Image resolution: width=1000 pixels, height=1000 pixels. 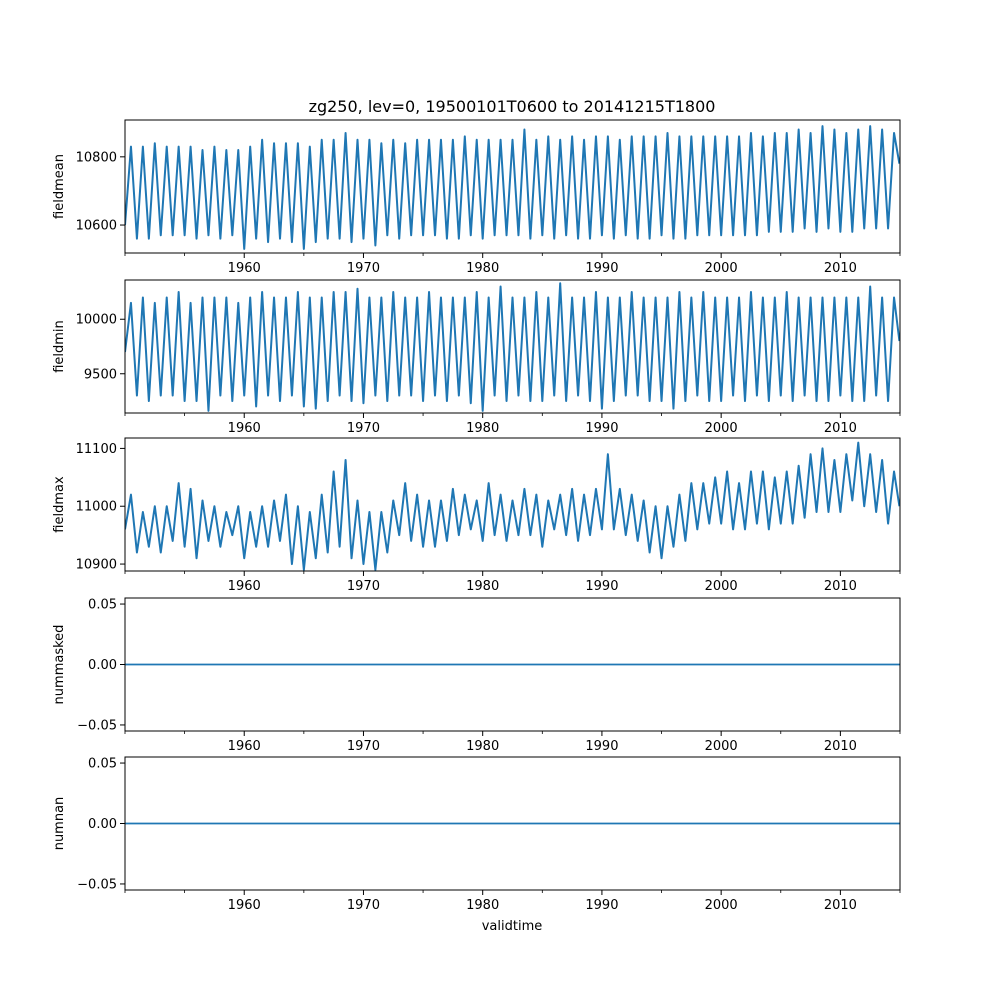 What do you see at coordinates (59, 824) in the screenshot?
I see `y-axis-label-numnan: numnan` at bounding box center [59, 824].